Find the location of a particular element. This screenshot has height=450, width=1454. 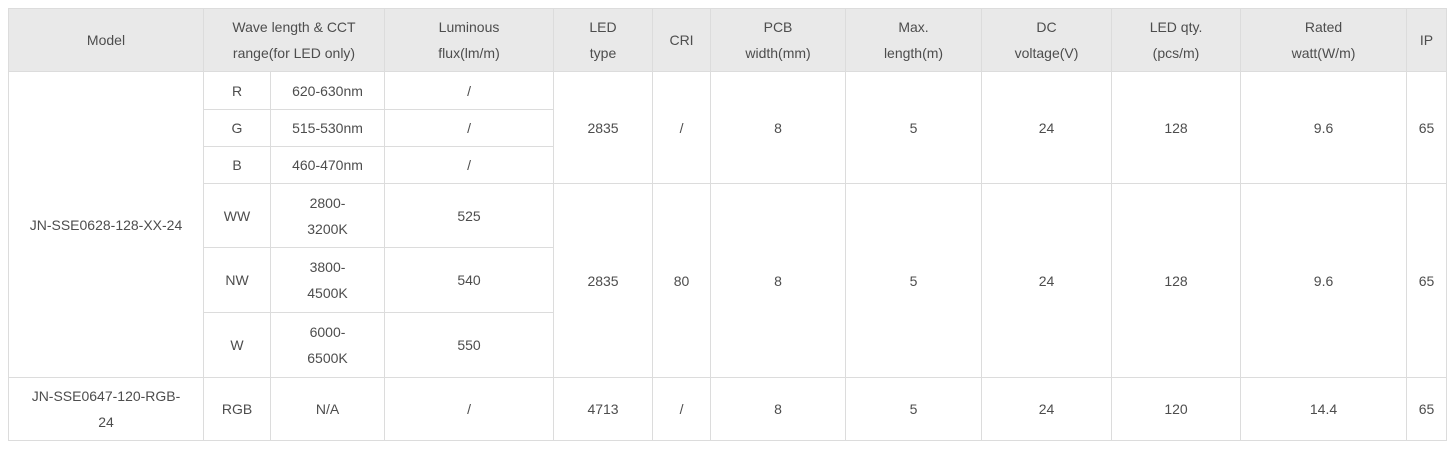

cell-variant-range: 2800- 3200K is located at coordinates (327, 215).